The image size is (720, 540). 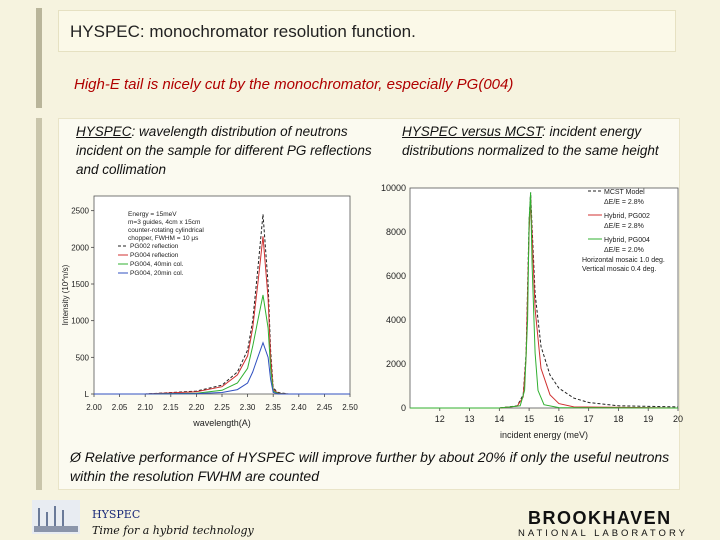 What do you see at coordinates (470, 419) in the screenshot?
I see `x-tick-label: 13` at bounding box center [470, 419].